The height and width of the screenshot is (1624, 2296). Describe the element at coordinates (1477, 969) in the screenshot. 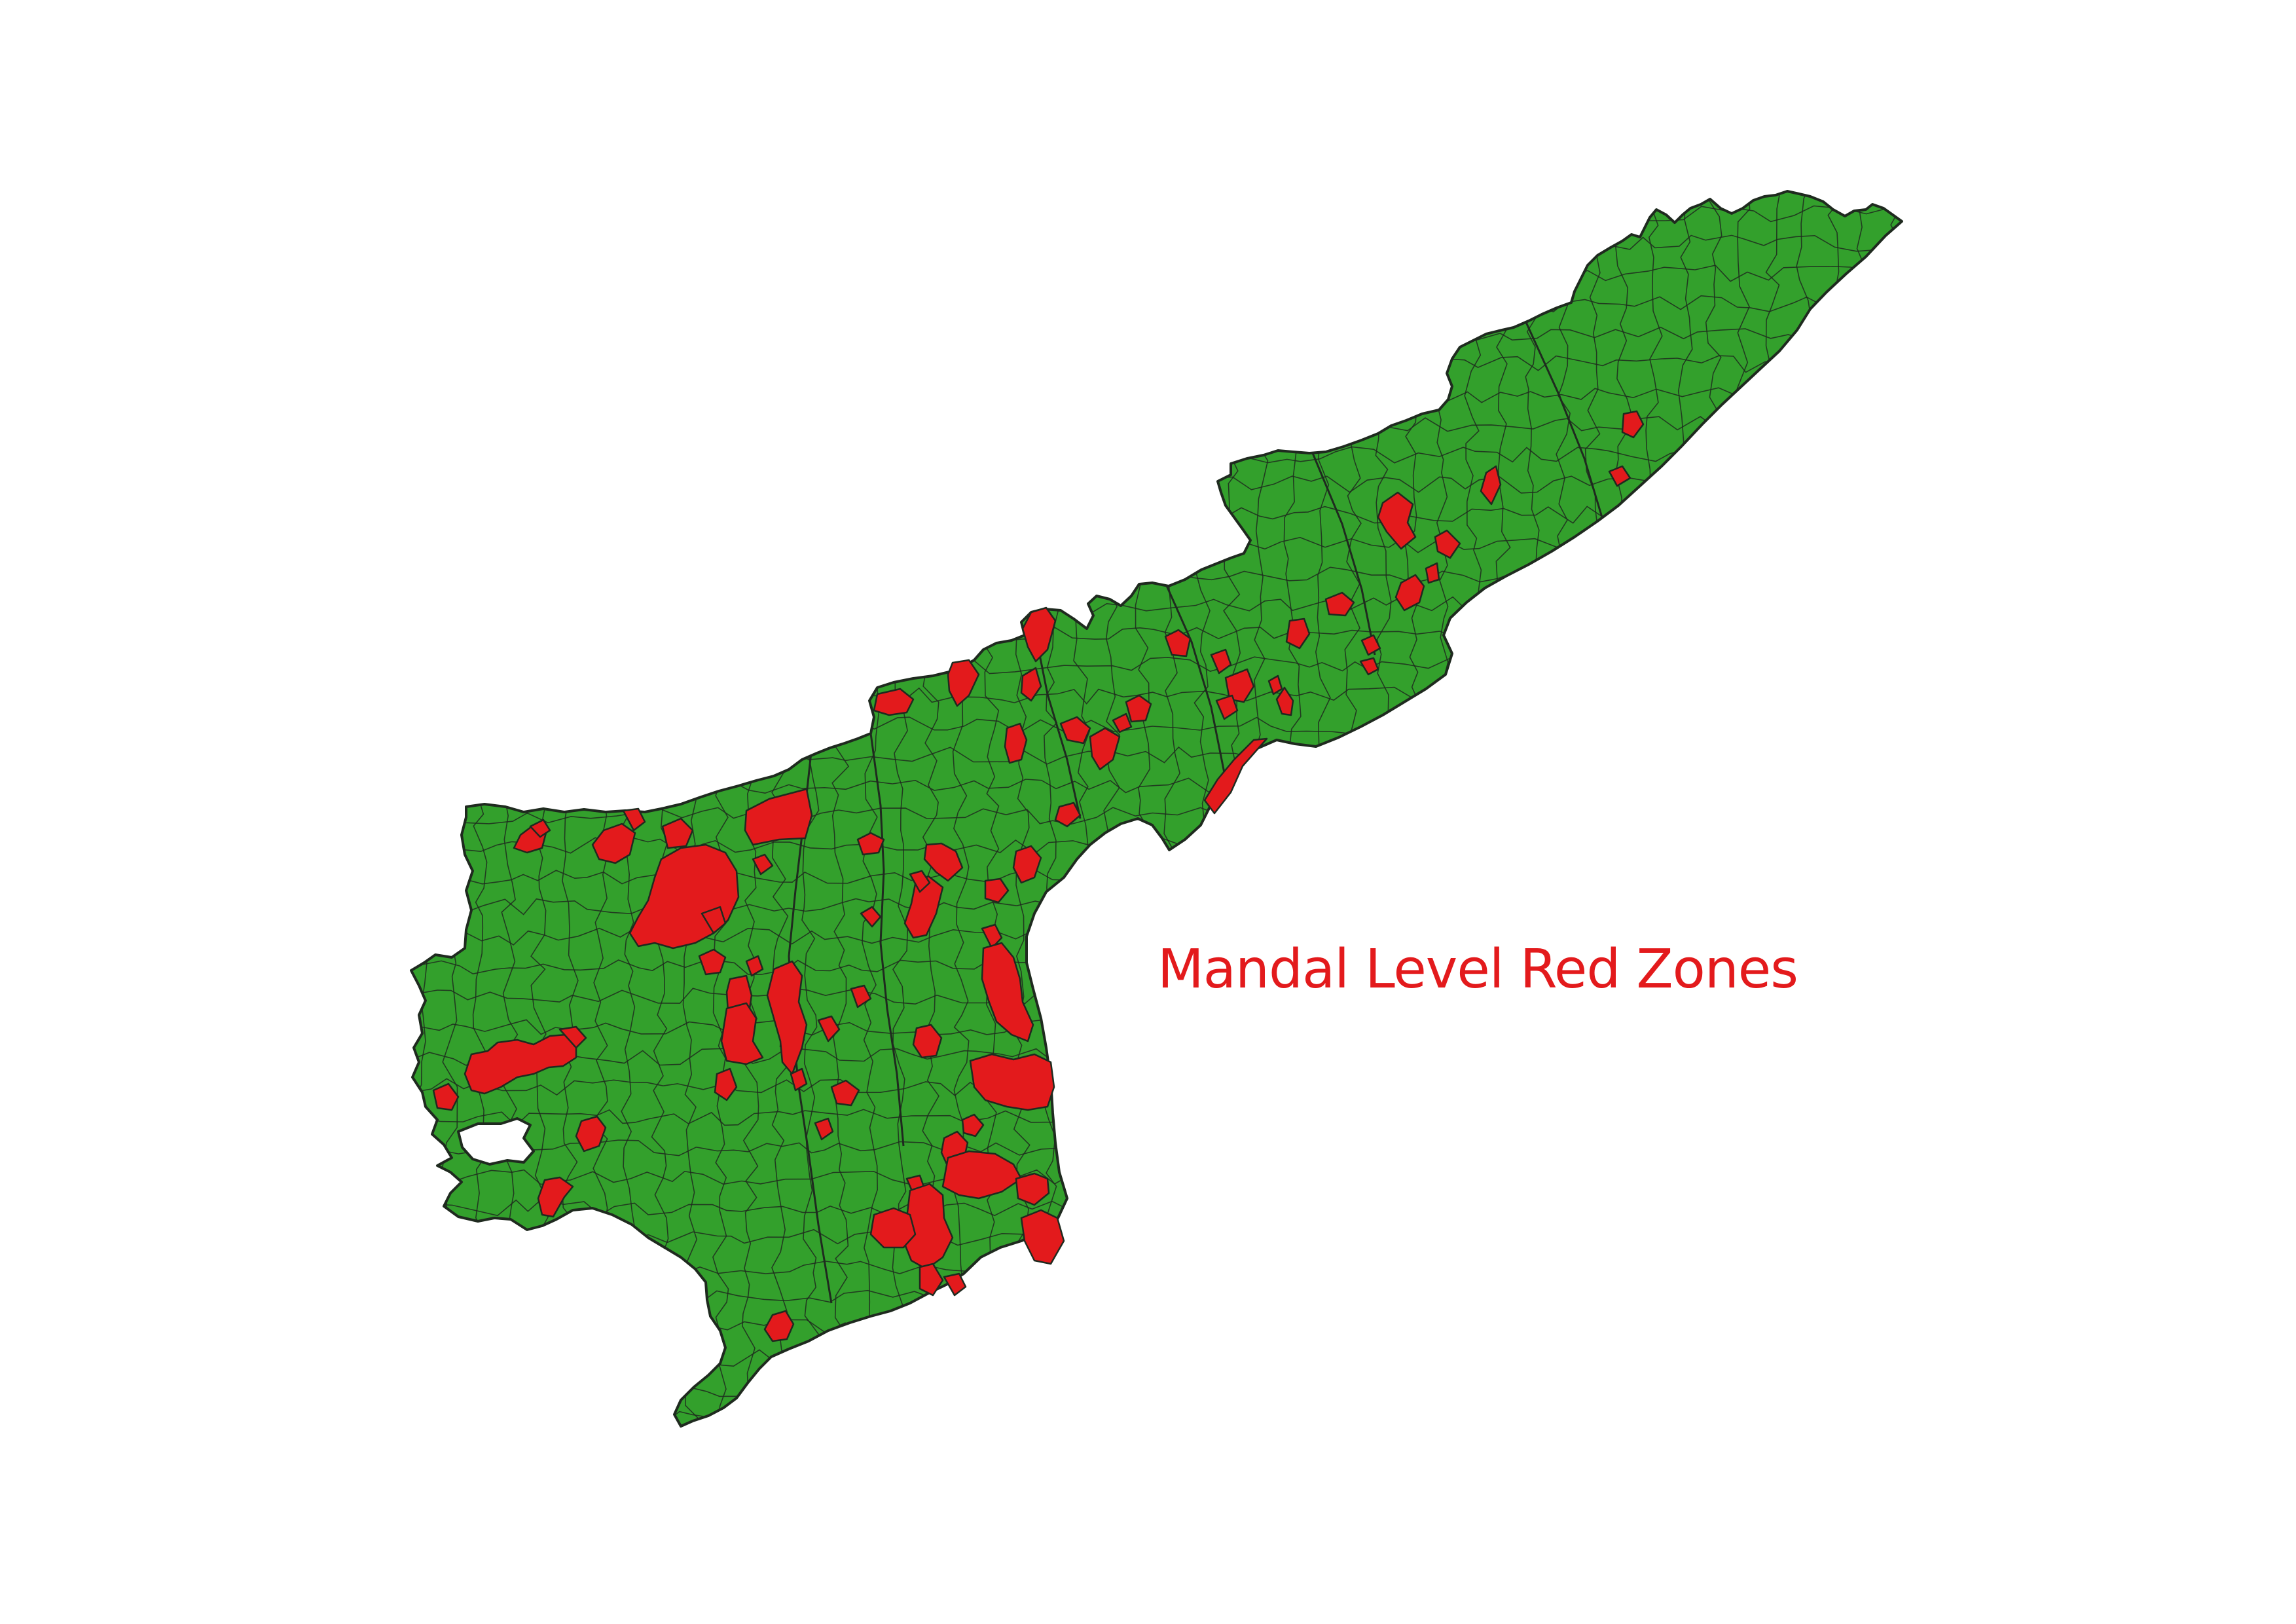

I see `map-title: Mandal Level Red Zones` at that location.